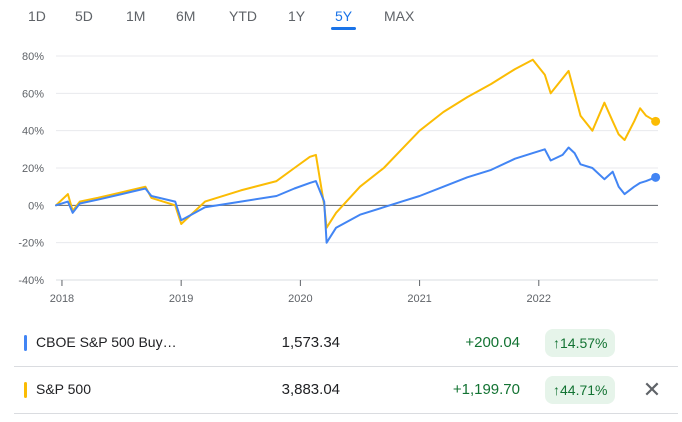 The width and height of the screenshot is (682, 422). I want to click on y-tick-label: 60%, so click(33, 94).